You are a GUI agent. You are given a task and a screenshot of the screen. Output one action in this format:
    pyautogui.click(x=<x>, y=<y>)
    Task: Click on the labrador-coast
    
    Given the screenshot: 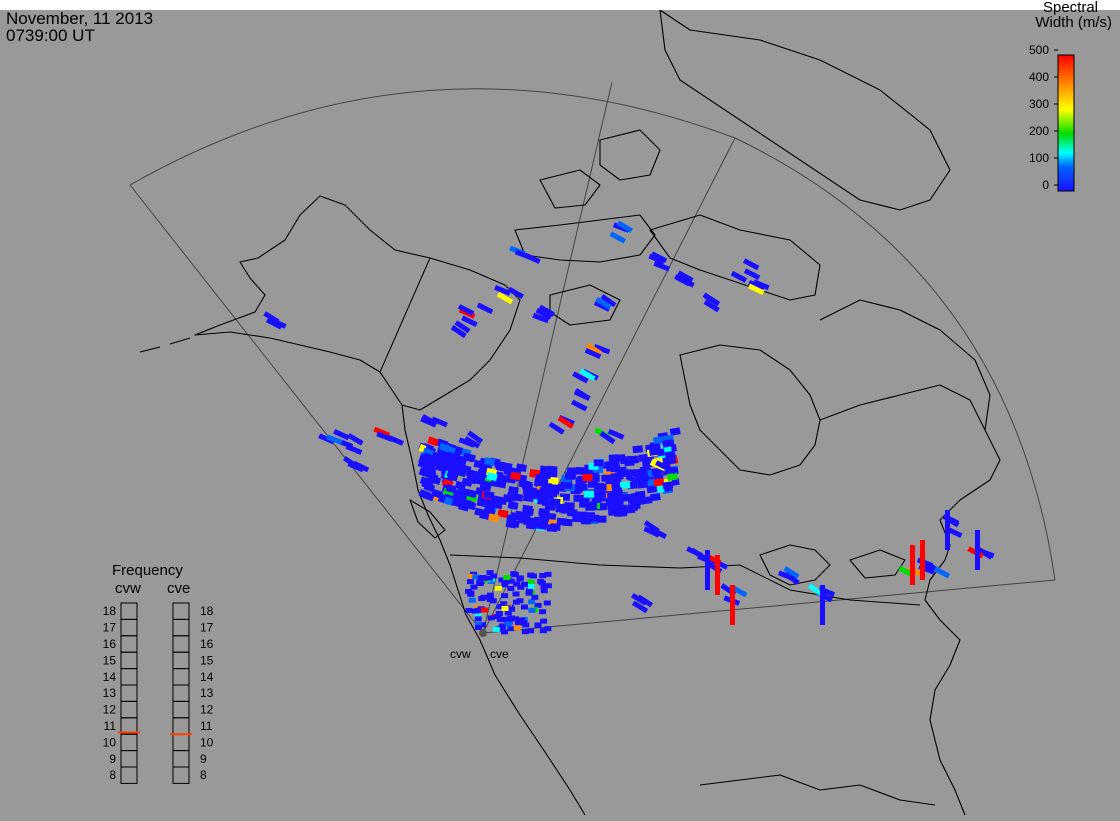 What is the action you would take?
    pyautogui.click(x=905, y=365)
    